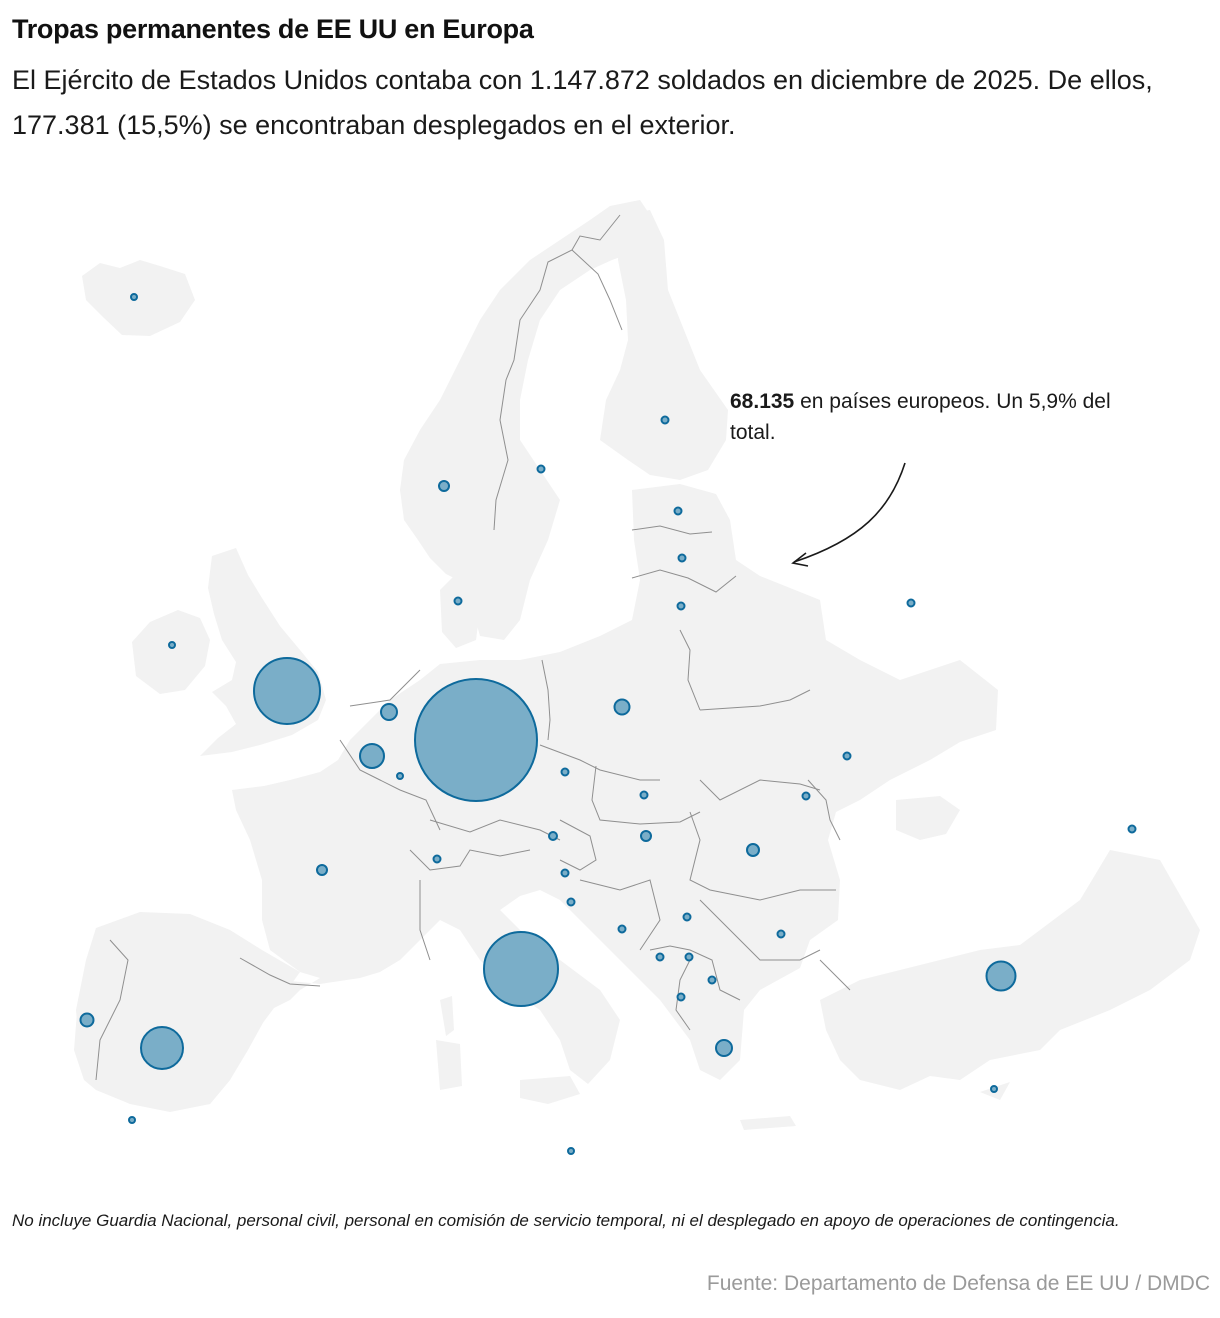  I want to click on bubble-russia, so click(911, 603).